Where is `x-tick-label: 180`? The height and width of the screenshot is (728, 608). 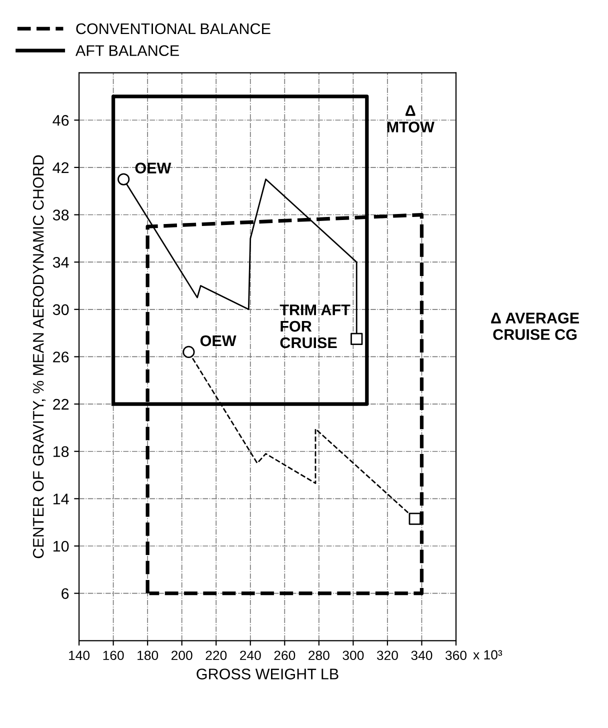
x-tick-label: 180 is located at coordinates (148, 655).